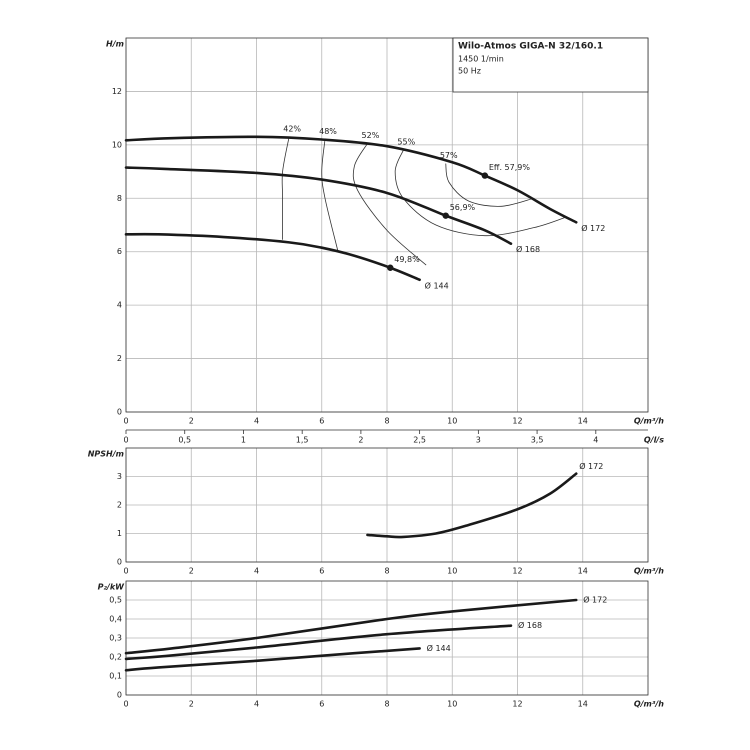 This screenshot has width=750, height=750. I want to click on y-tick-label: 0,1, so click(115, 676).